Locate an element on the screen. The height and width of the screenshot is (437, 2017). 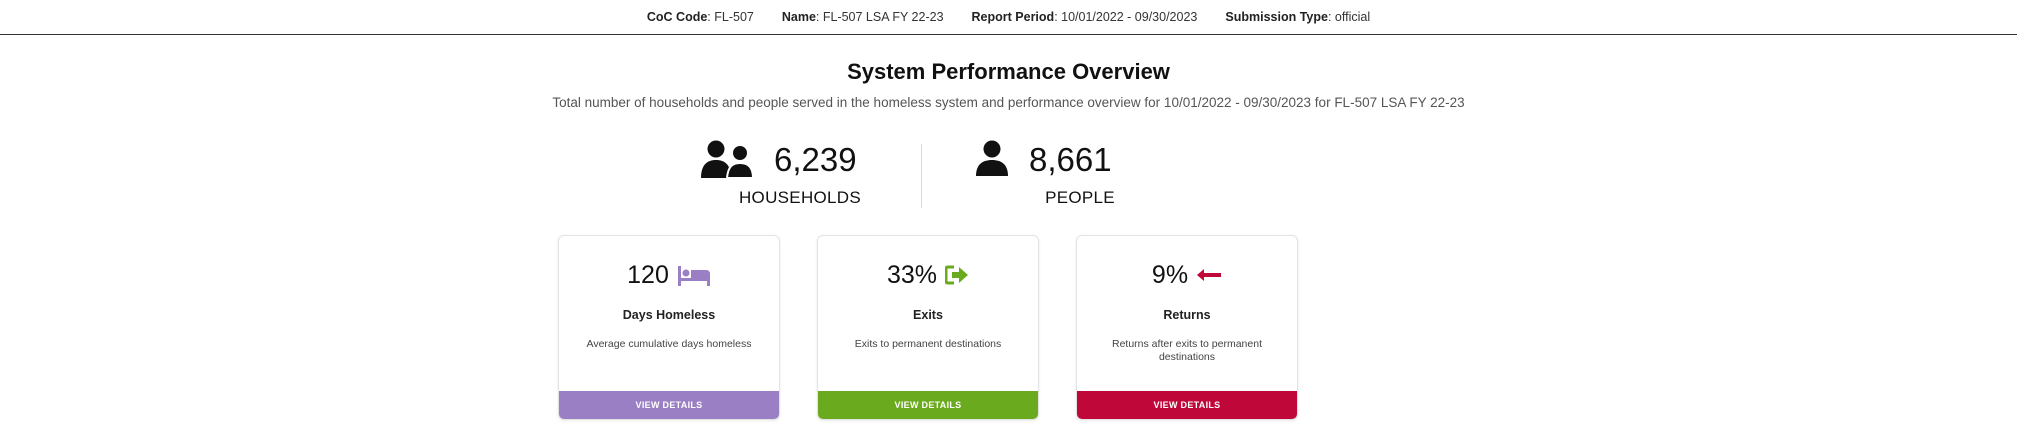
coc-code-label: CoC Code is located at coordinates (677, 17).